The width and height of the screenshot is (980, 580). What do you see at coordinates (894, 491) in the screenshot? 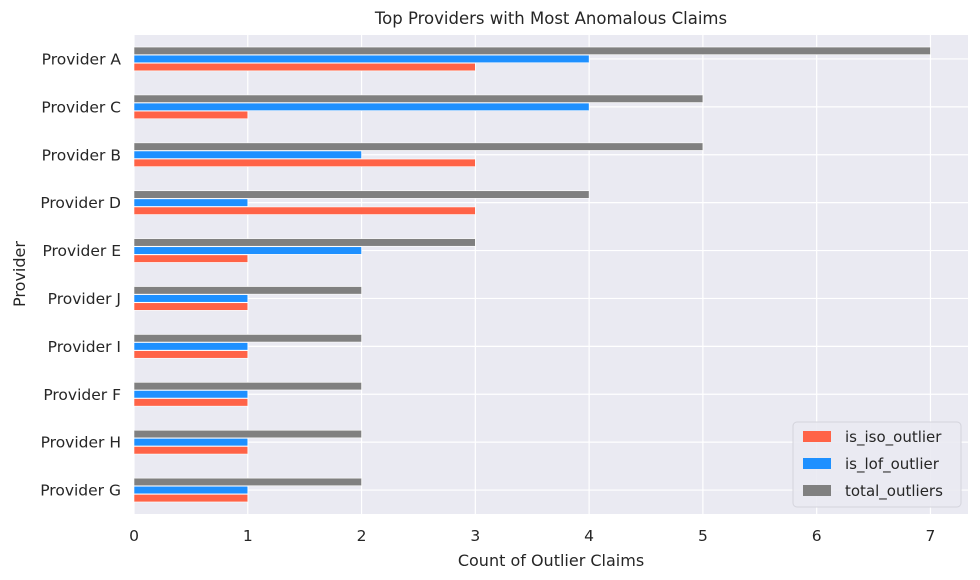
I see `legend-label: total_outliers` at bounding box center [894, 491].